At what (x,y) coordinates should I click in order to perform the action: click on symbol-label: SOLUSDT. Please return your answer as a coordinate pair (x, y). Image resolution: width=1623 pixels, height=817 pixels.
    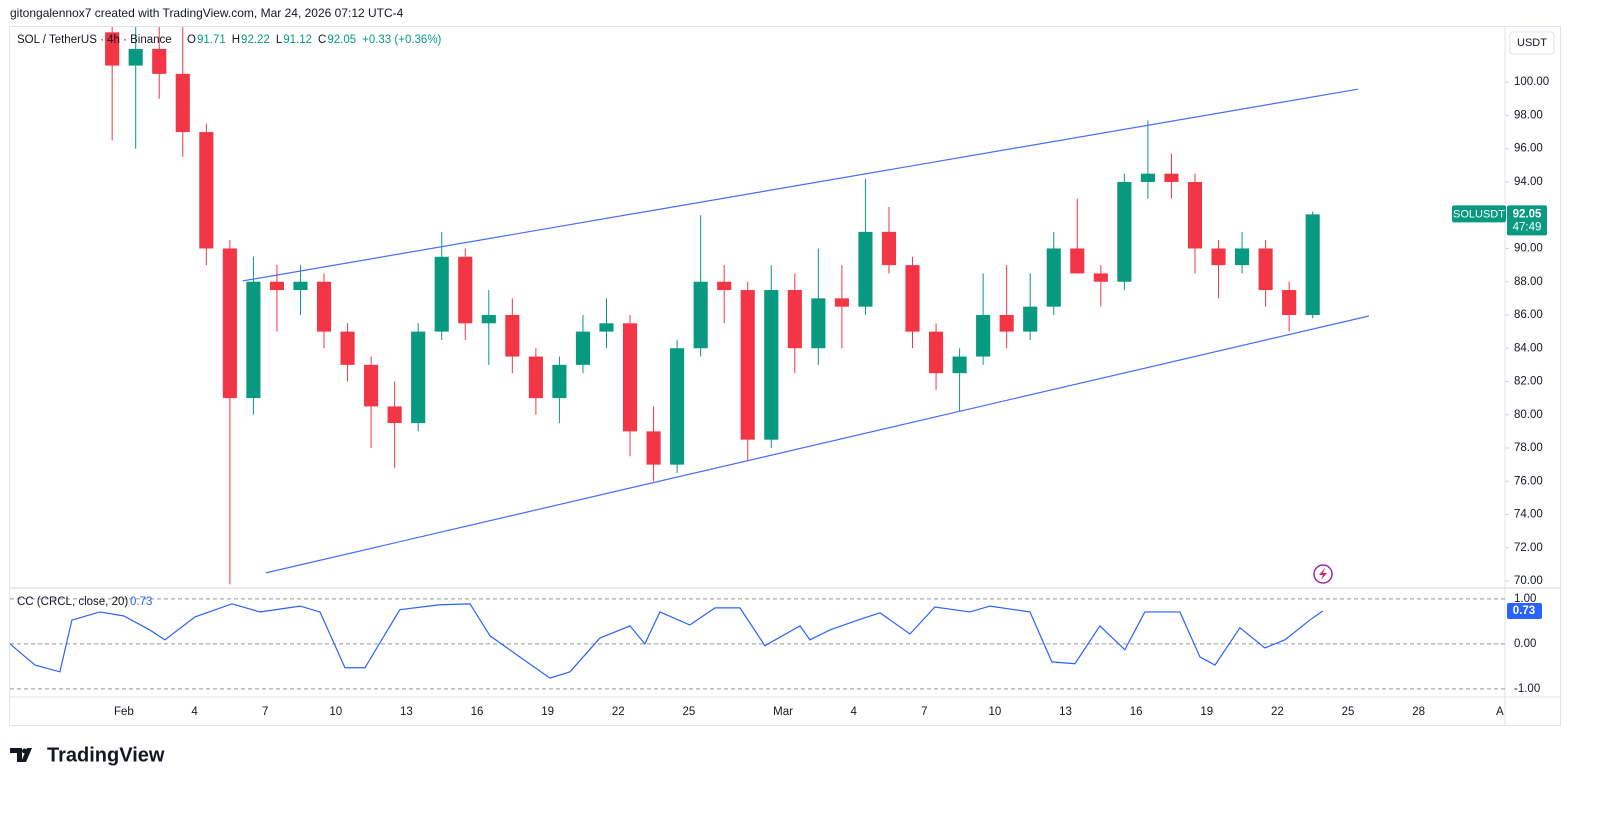
    Looking at the image, I should click on (1479, 214).